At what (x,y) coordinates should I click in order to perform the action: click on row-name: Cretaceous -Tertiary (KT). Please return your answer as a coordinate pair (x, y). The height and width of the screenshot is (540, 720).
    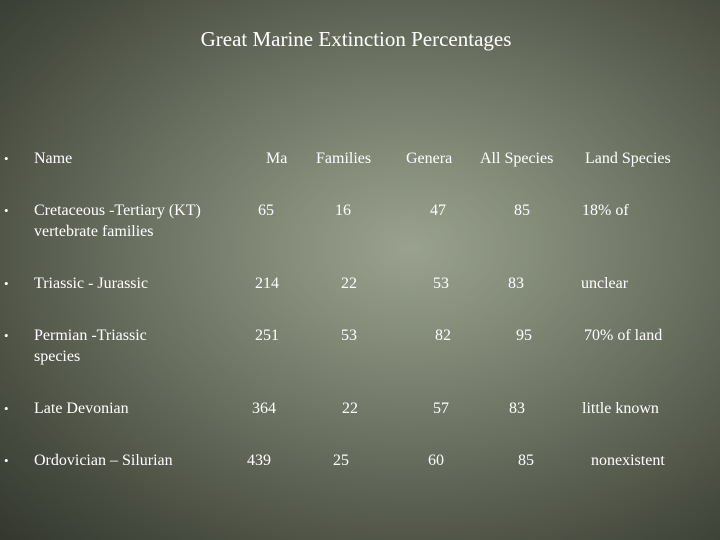
    Looking at the image, I should click on (117, 210).